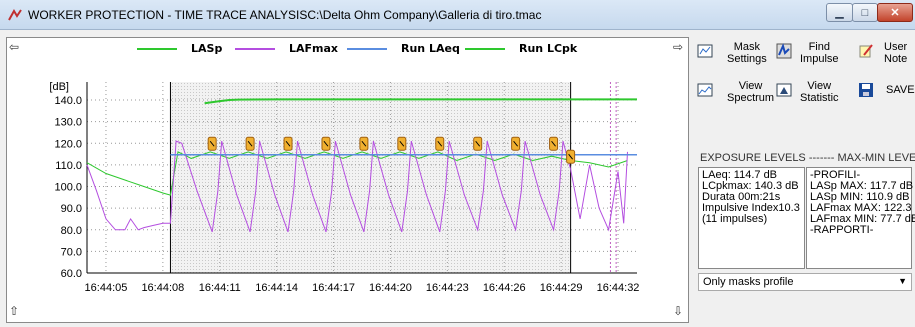 The height and width of the screenshot is (327, 915). Describe the element at coordinates (748, 282) in the screenshot. I see `profile-select-value: Only masks profile` at that location.